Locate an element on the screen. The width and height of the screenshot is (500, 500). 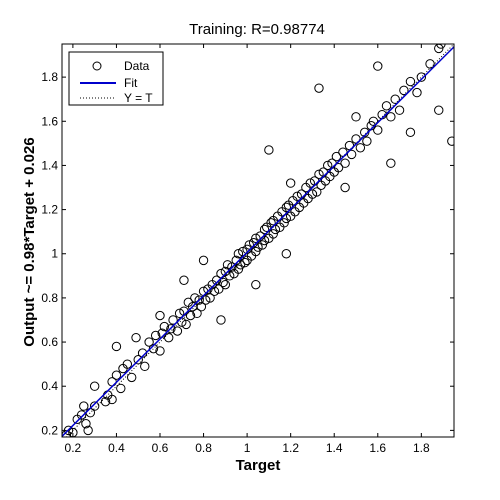
y-tick-label: 1.8 is located at coordinates (49, 77).